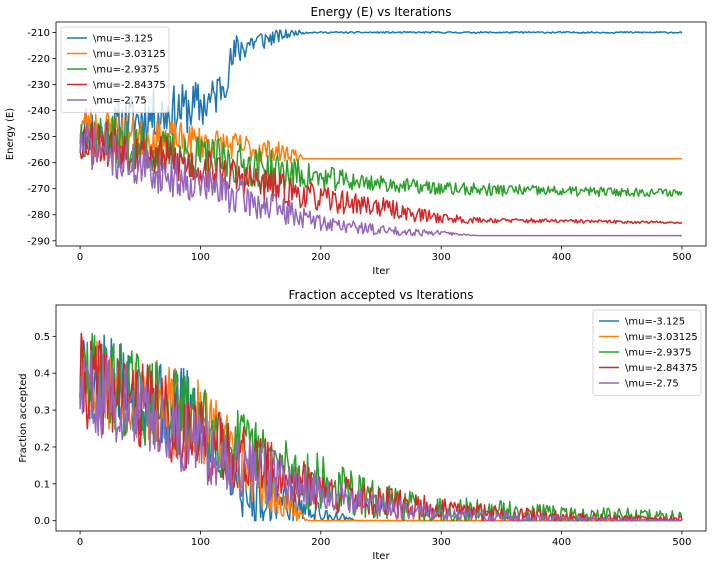  I want to click on y-tick-label: -240, so click(38, 111).